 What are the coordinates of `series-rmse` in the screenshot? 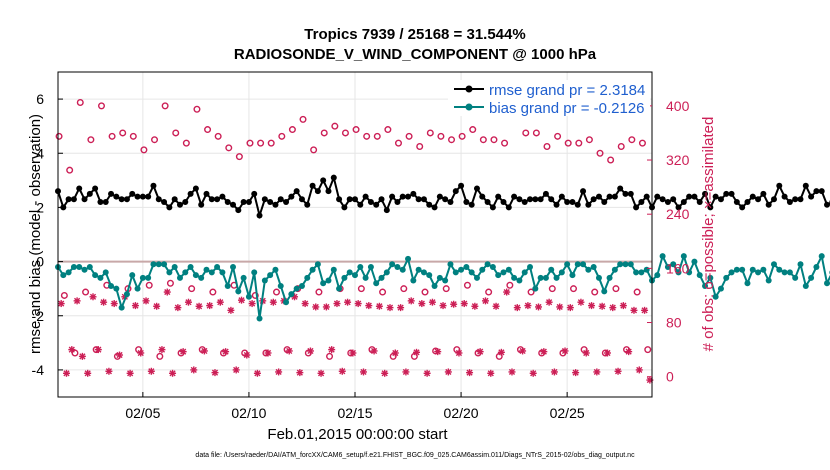 It's located at (442, 197).